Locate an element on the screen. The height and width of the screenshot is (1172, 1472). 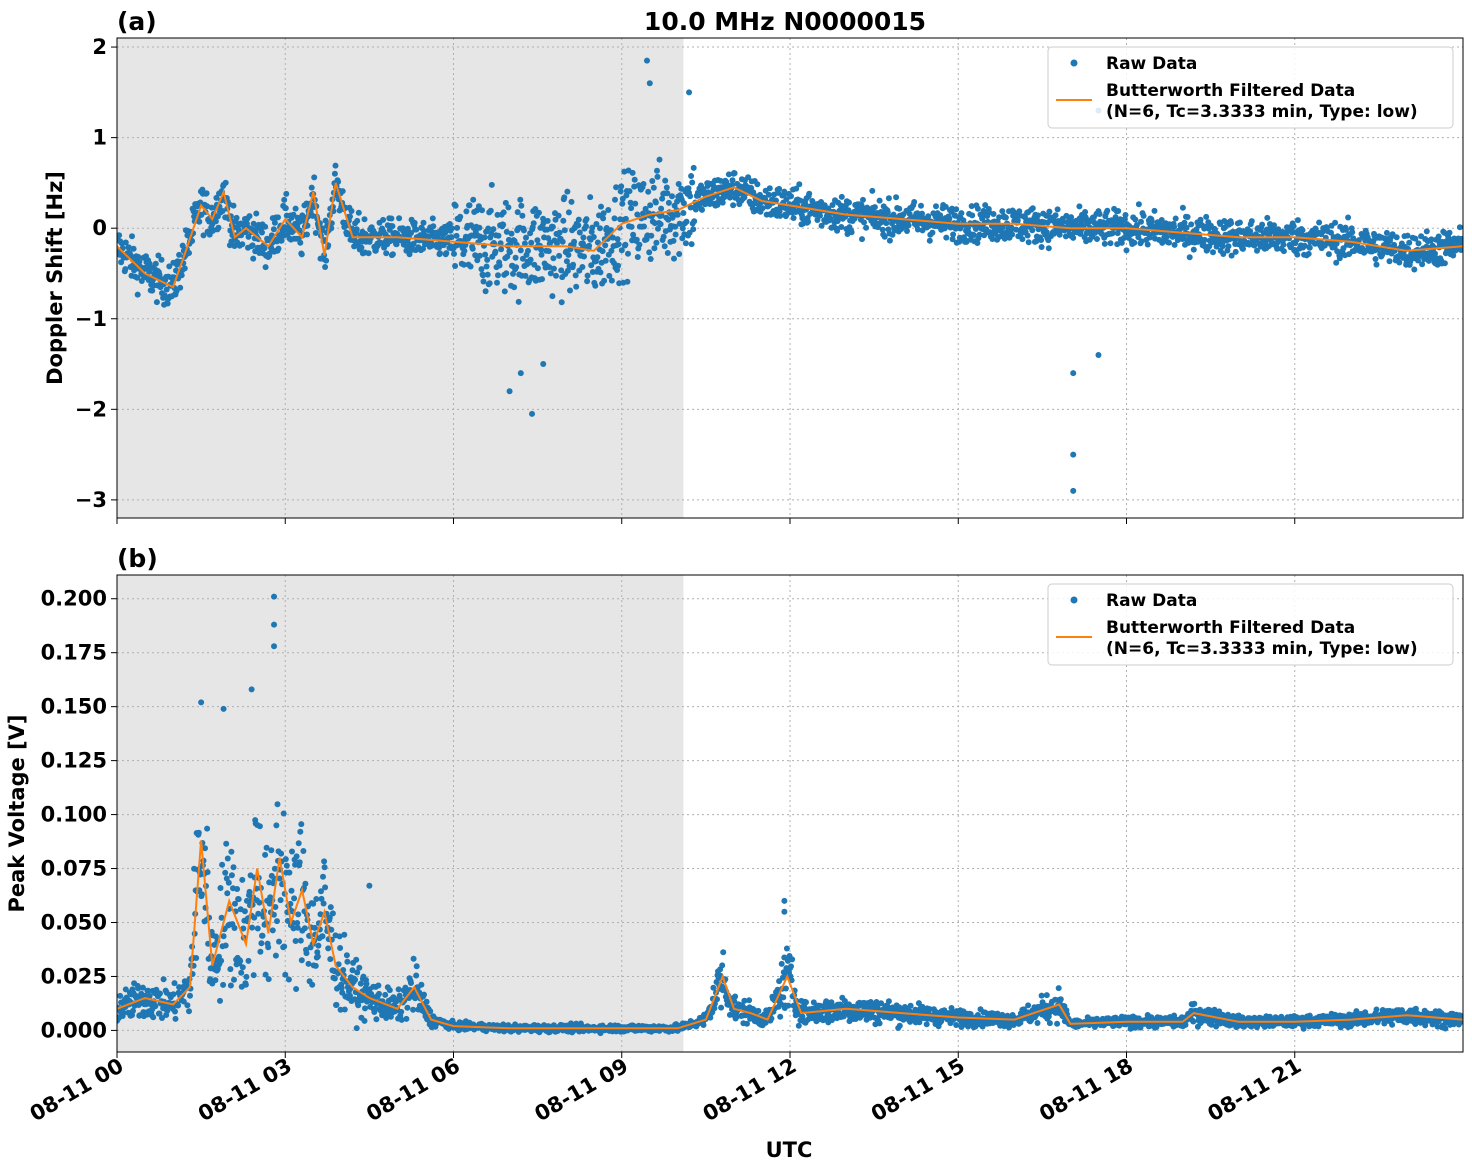
filtered-data-line is located at coordinates (790, 235).